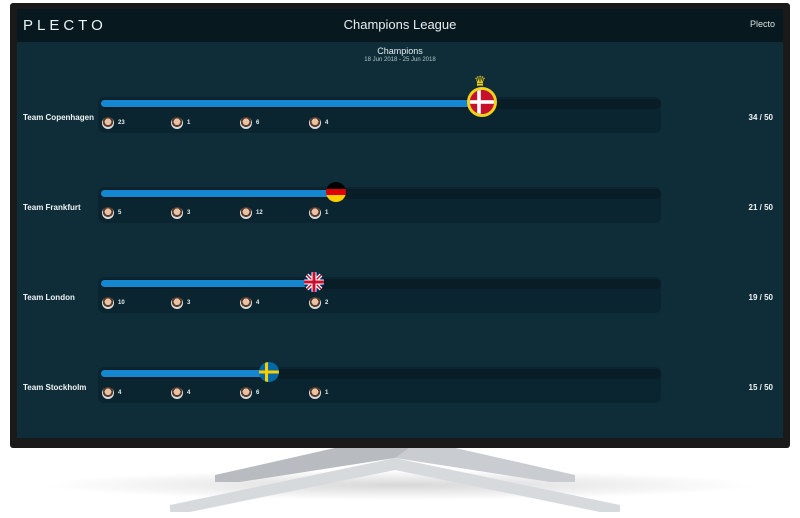  I want to click on sweden-flag-icon, so click(269, 372).